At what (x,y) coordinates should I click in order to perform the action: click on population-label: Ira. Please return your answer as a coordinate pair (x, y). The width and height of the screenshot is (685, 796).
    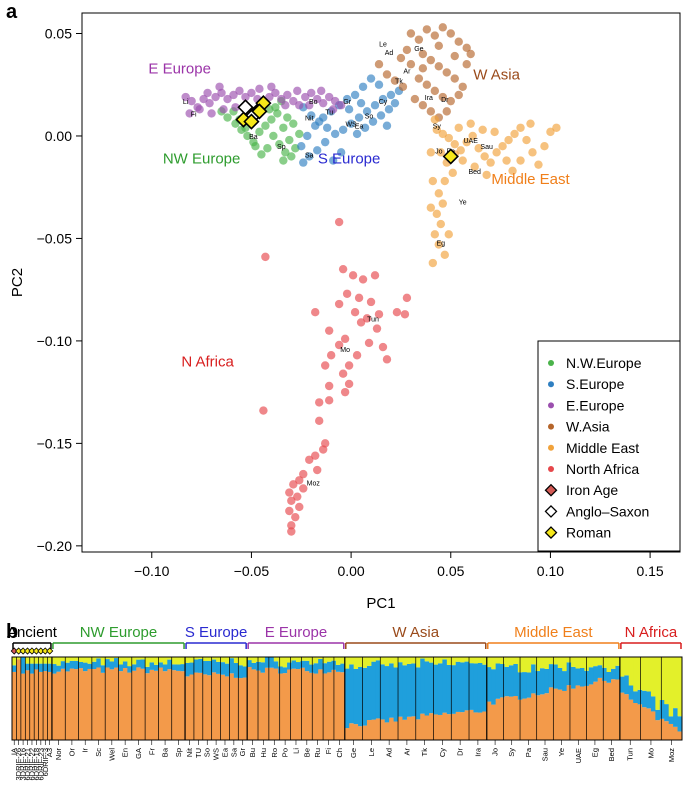
    Looking at the image, I should click on (477, 752).